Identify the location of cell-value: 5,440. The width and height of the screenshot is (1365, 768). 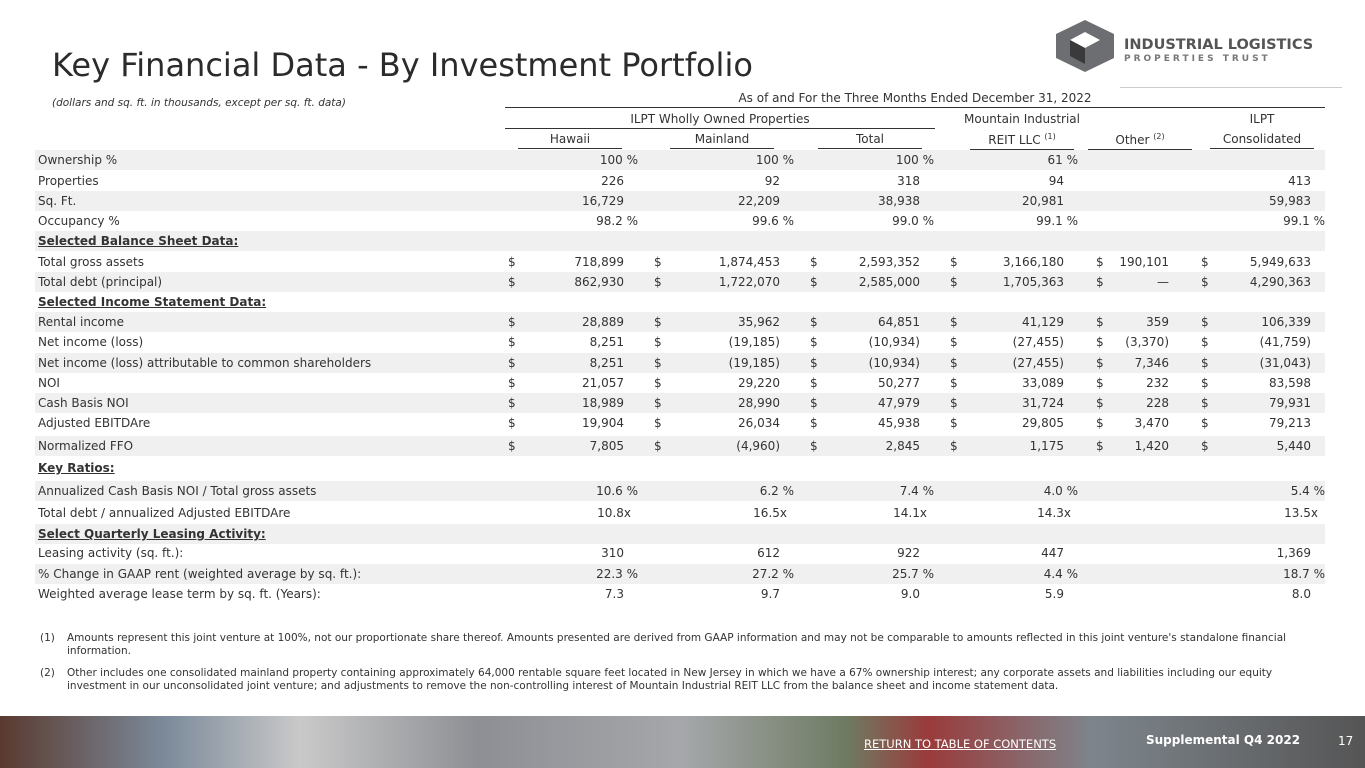
(1293, 446).